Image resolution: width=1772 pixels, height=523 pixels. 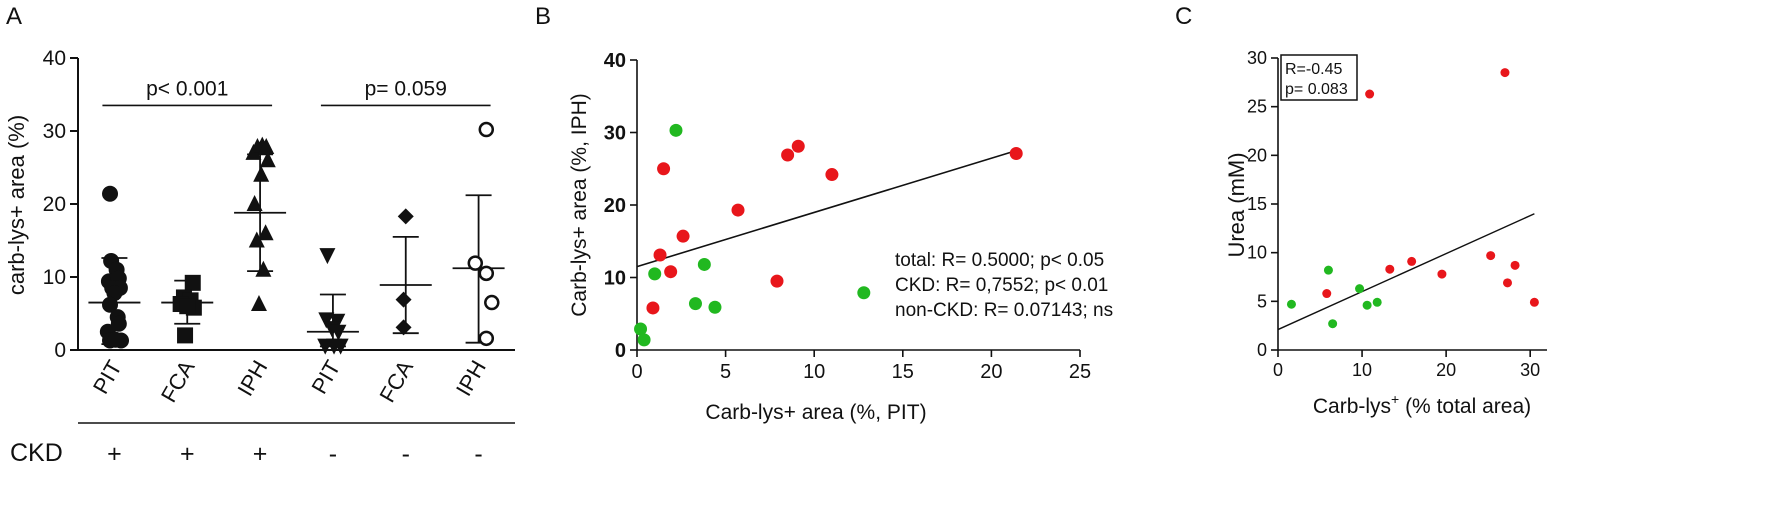 I want to click on panel-b-ytick-label: 0, so click(x=620, y=351).